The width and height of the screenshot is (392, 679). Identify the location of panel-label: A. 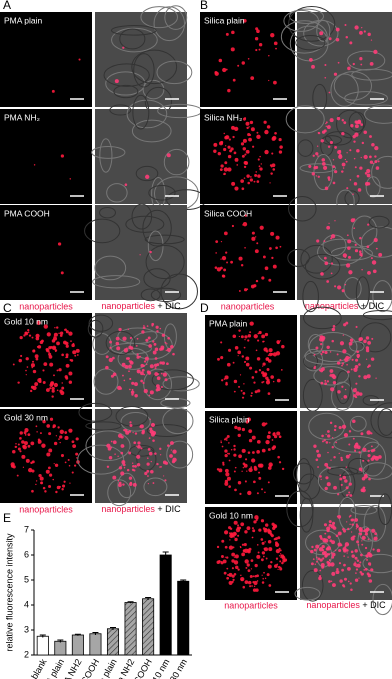
(7, 6).